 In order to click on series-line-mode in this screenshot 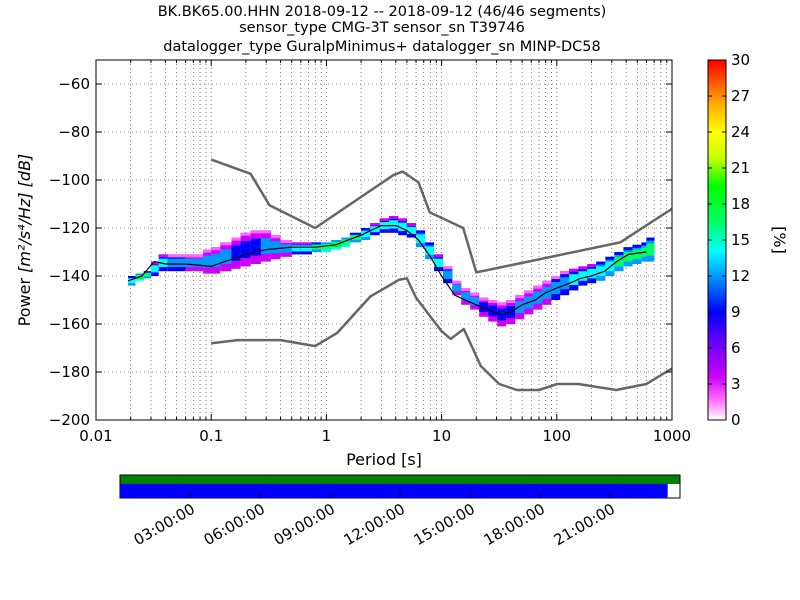, I will do `click(387, 270)`.